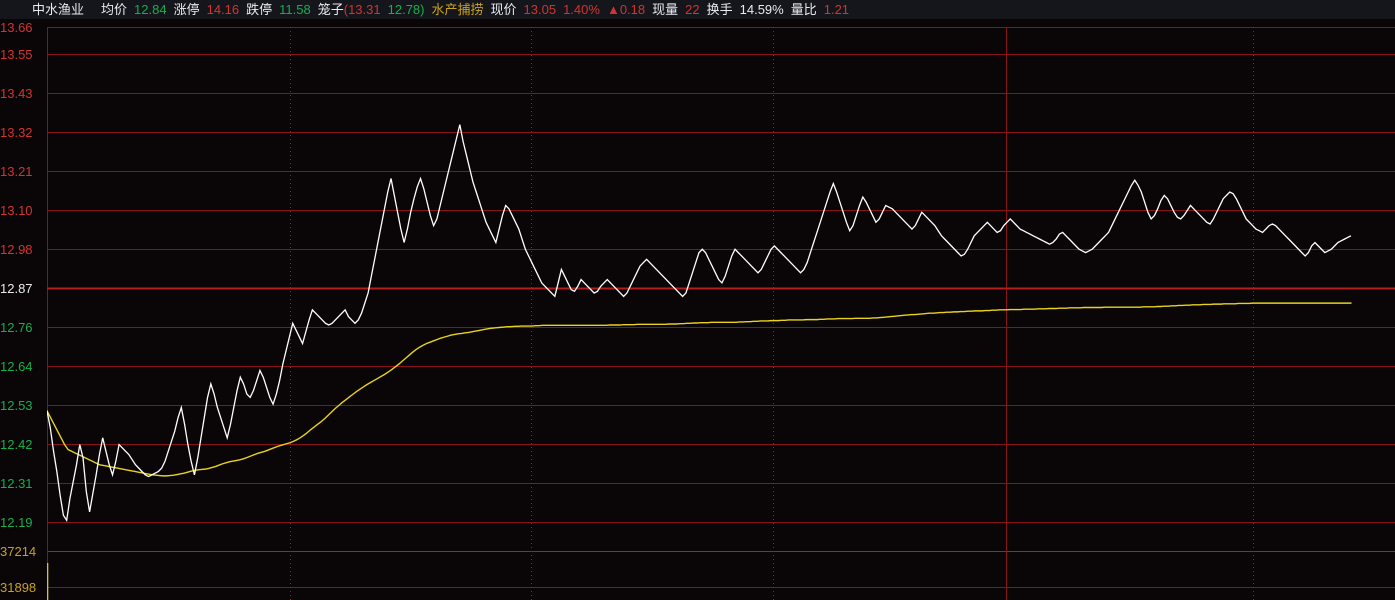  I want to click on y-axis-tick: 13.21, so click(16, 171).